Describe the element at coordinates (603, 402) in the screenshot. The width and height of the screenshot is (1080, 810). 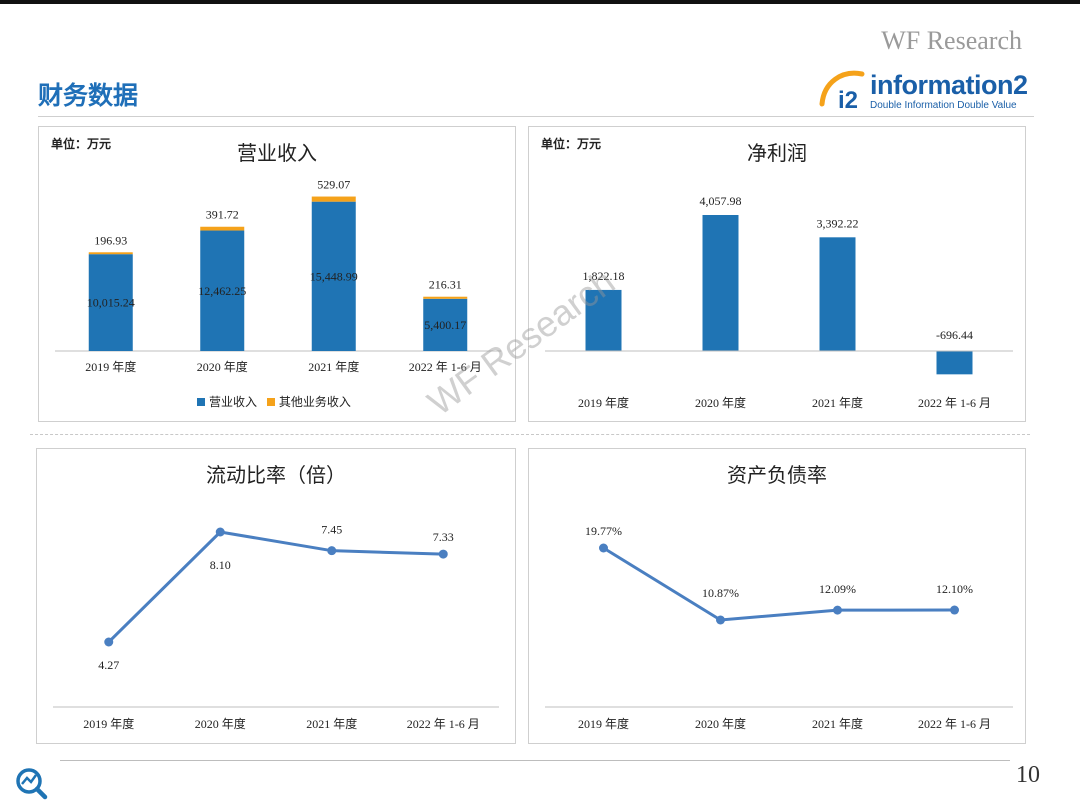
I see `net-profit-category-label: 2019 年度` at that location.